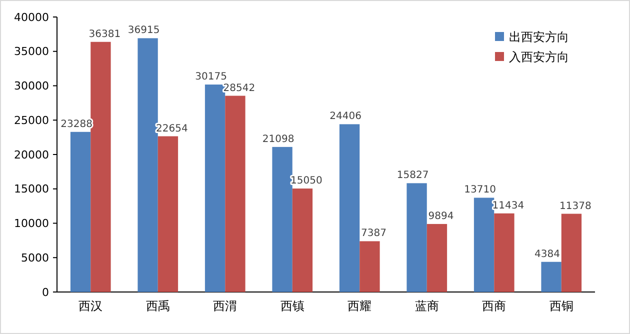 This screenshot has width=630, height=334. What do you see at coordinates (35, 257) in the screenshot?
I see `y-tick-label: 5000` at bounding box center [35, 257].